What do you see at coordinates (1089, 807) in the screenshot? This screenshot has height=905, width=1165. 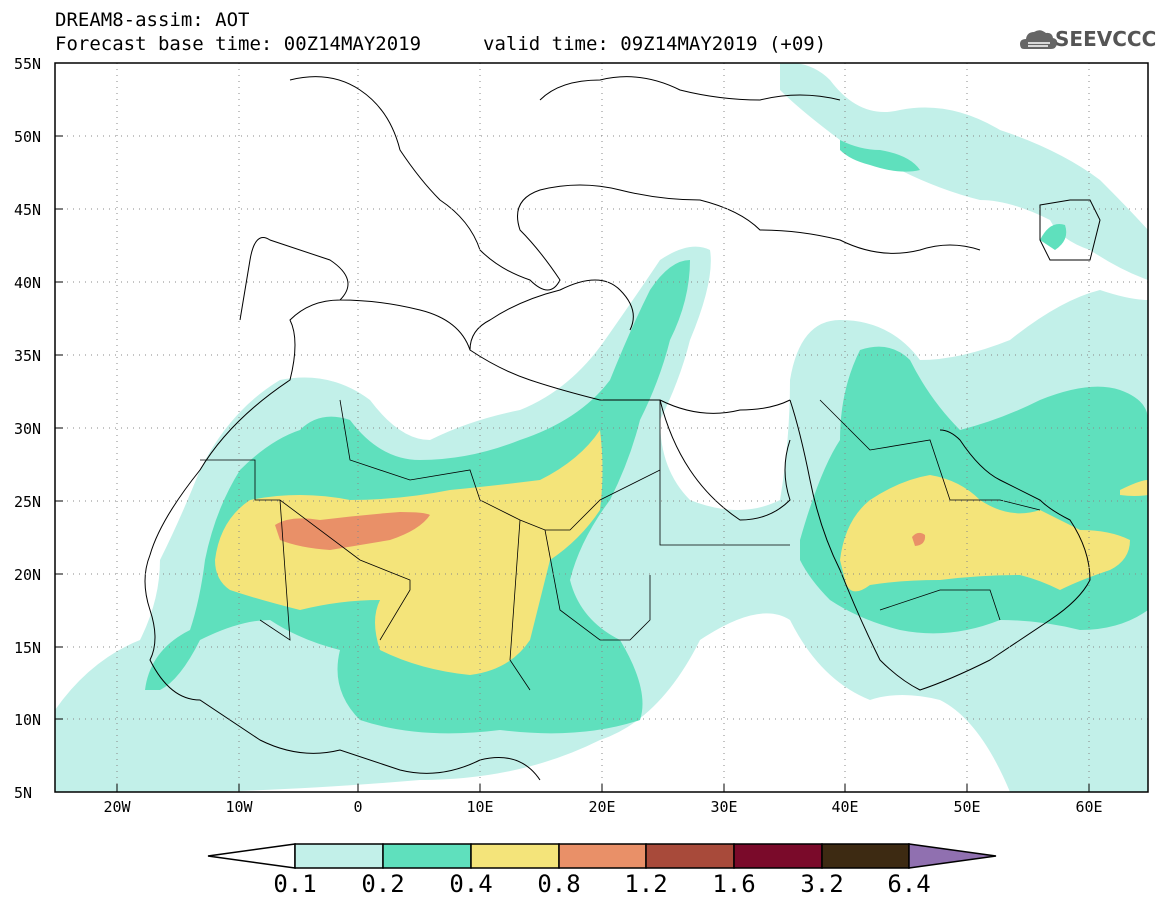 I see `lon-label: 60E` at bounding box center [1089, 807].